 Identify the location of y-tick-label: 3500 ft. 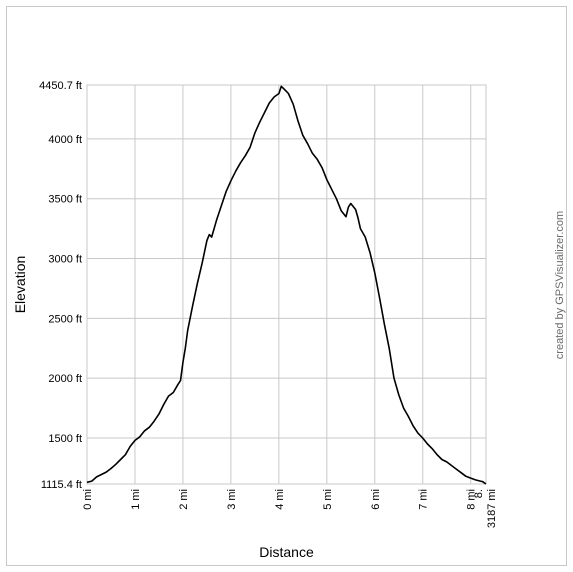
(65, 200).